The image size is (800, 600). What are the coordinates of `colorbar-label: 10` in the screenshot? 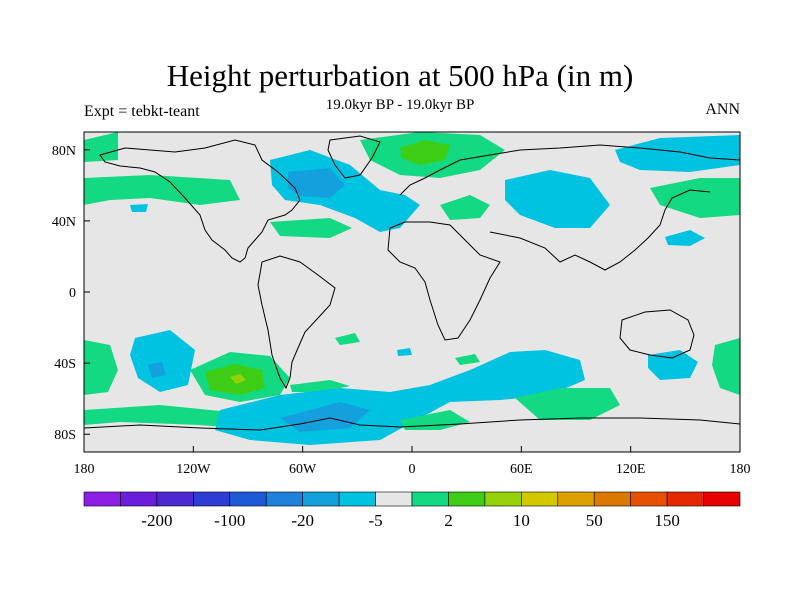 It's located at (521, 520).